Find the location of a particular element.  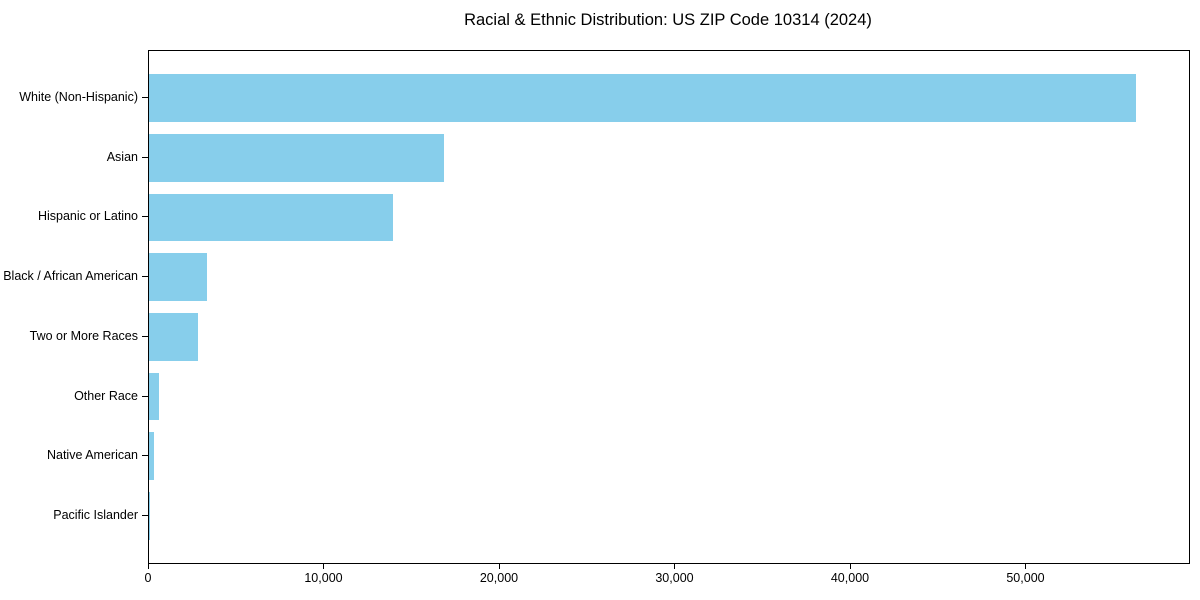

x-tick-label: 20,000 is located at coordinates (499, 578).